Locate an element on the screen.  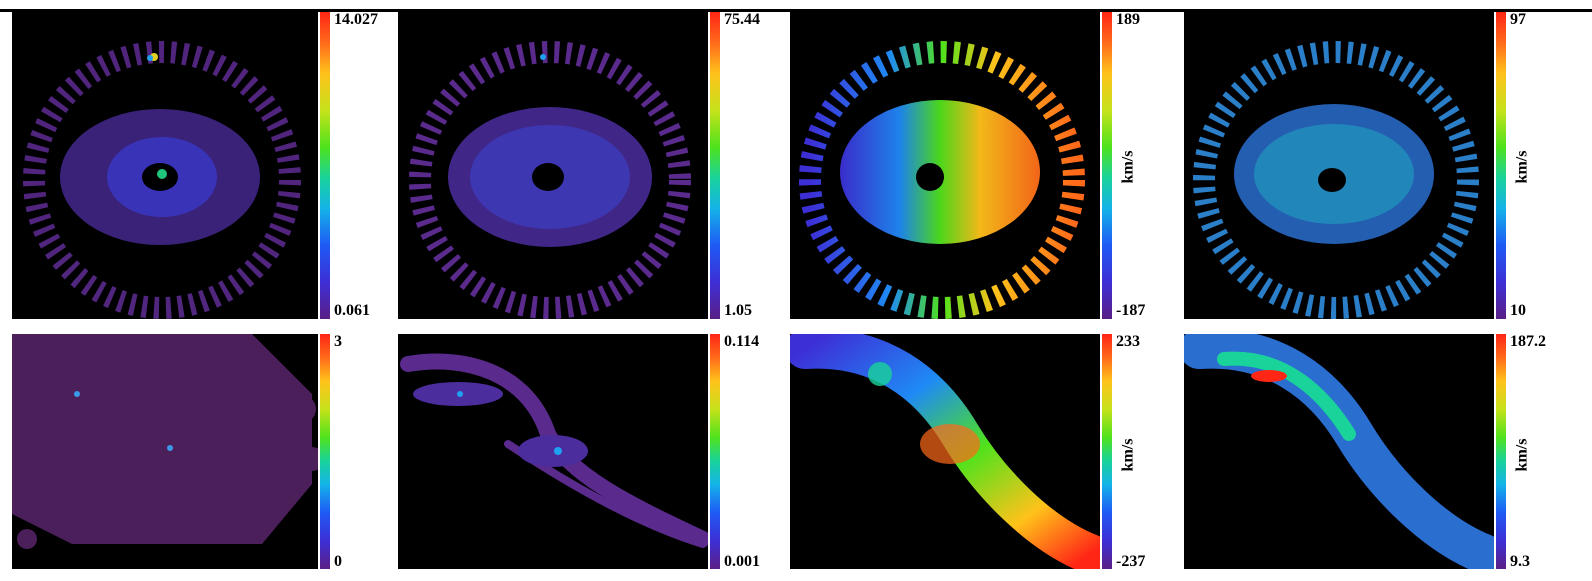
colorbar-max-r2c4: 187.2 is located at coordinates (1528, 341).